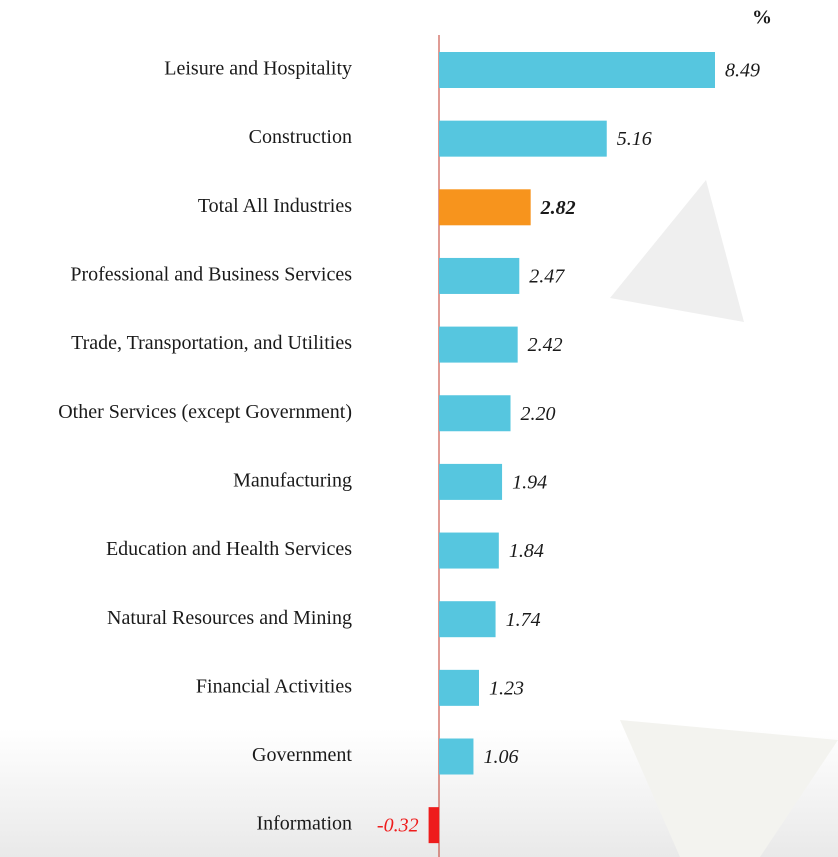  Describe the element at coordinates (547, 277) in the screenshot. I see `value-label: 2.47` at that location.